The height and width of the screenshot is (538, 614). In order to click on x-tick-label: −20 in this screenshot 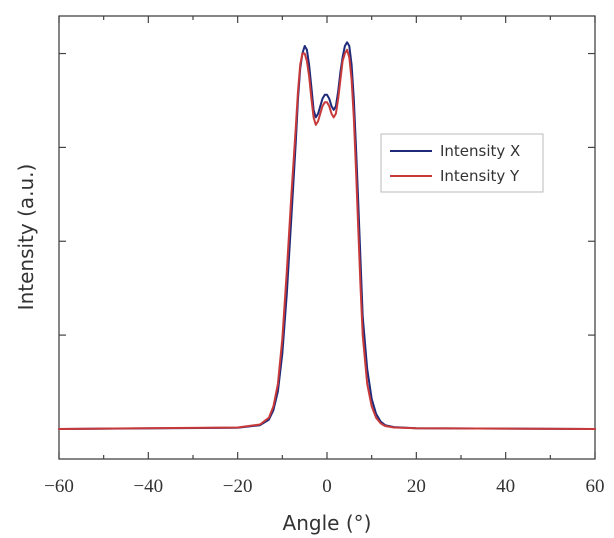, I will do `click(238, 486)`.